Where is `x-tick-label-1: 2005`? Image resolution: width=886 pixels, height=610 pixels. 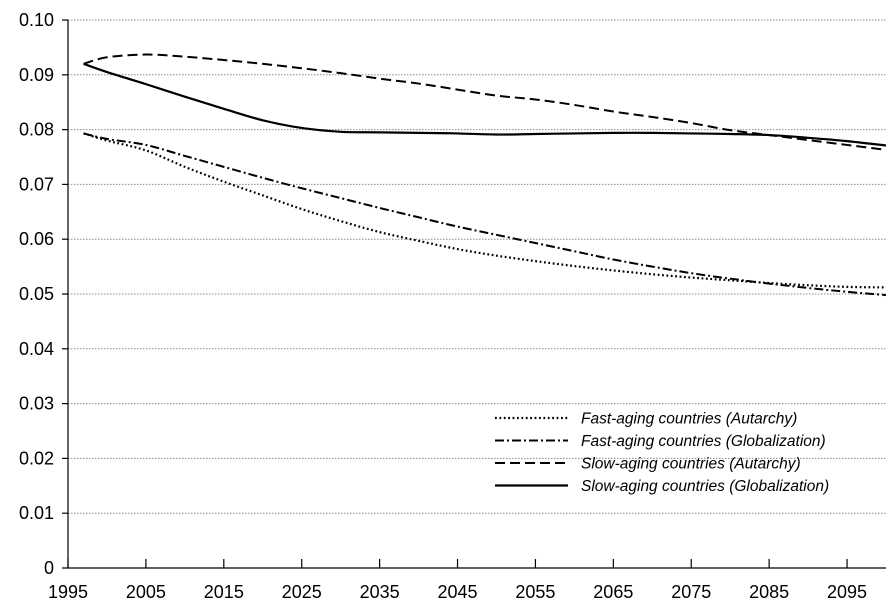
x-tick-label-1: 2005 is located at coordinates (146, 592).